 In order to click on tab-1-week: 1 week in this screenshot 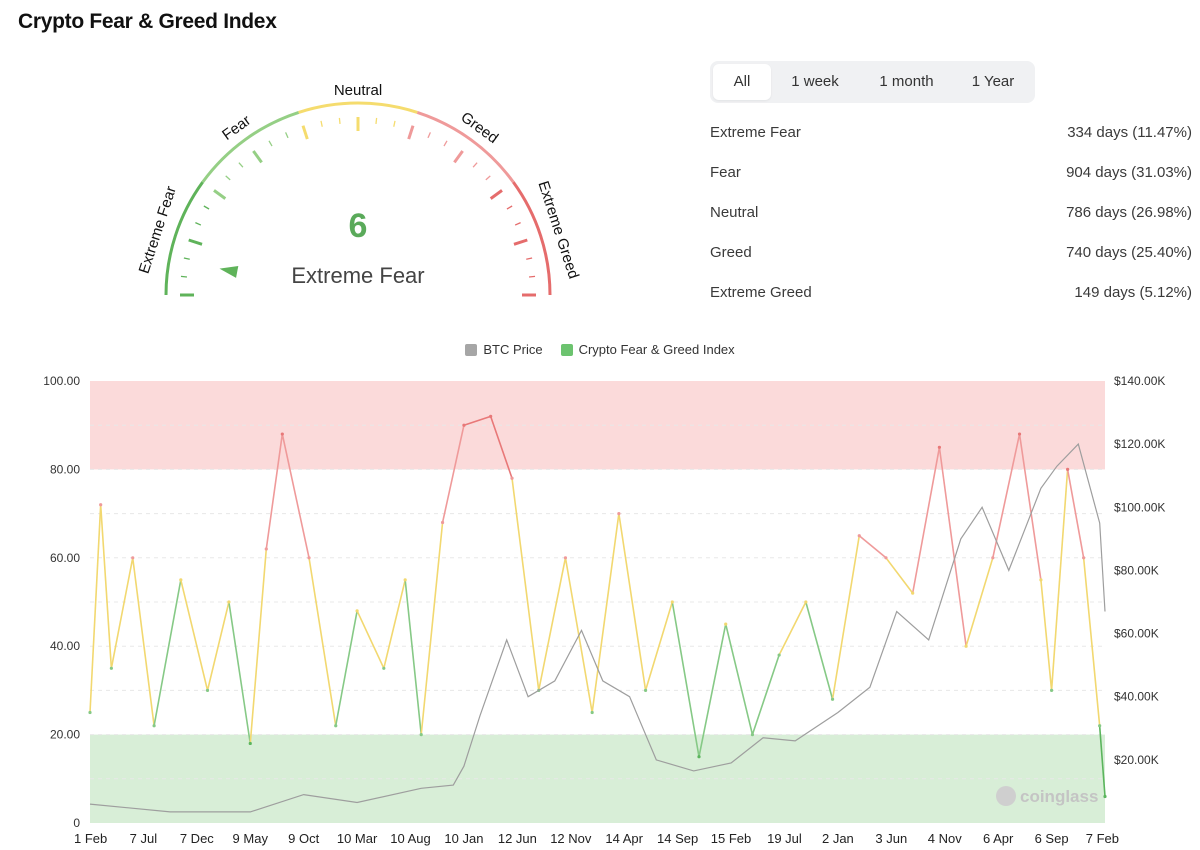, I will do `click(815, 81)`.